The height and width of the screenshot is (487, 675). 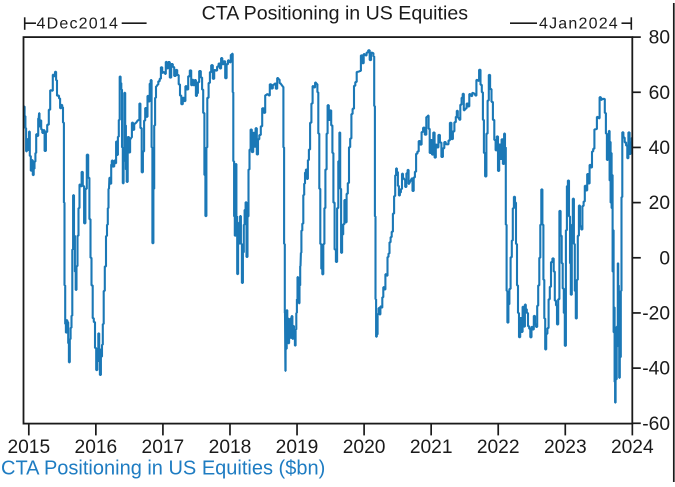 What do you see at coordinates (364, 447) in the screenshot?
I see `svg-text: 2020` at bounding box center [364, 447].